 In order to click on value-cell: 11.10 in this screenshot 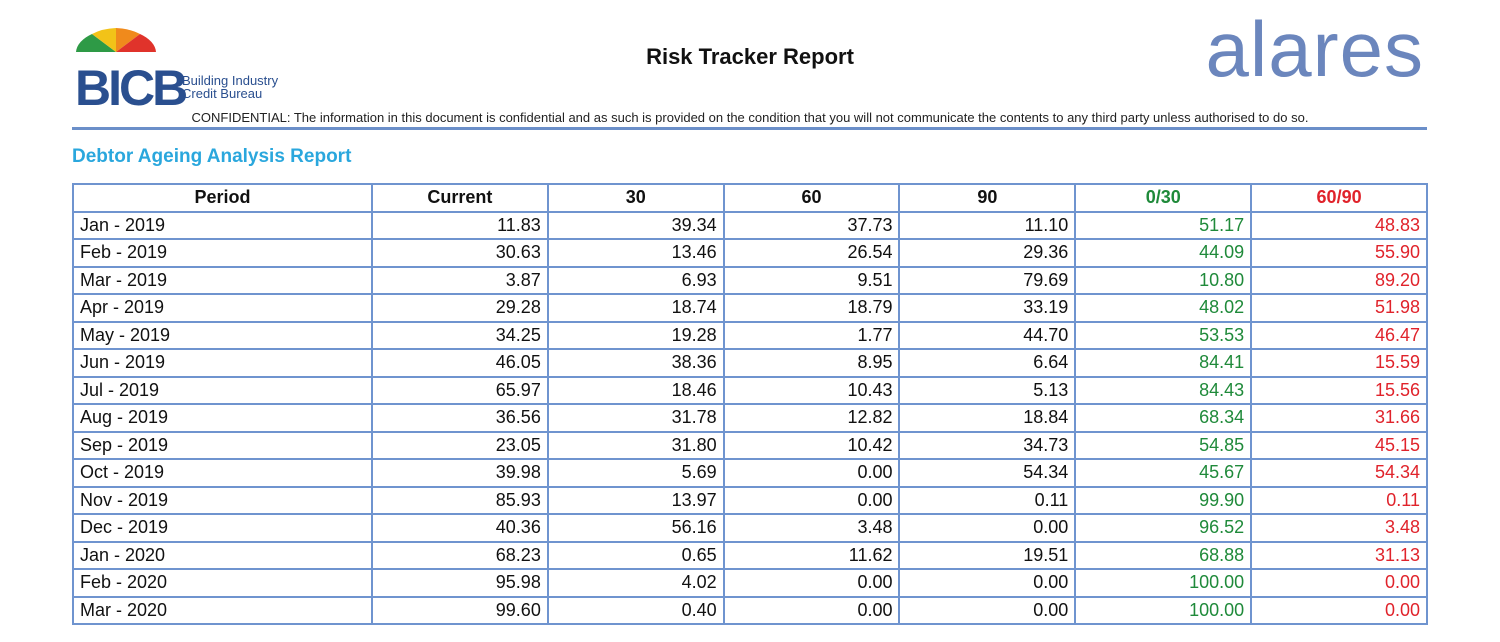, I will do `click(987, 225)`.